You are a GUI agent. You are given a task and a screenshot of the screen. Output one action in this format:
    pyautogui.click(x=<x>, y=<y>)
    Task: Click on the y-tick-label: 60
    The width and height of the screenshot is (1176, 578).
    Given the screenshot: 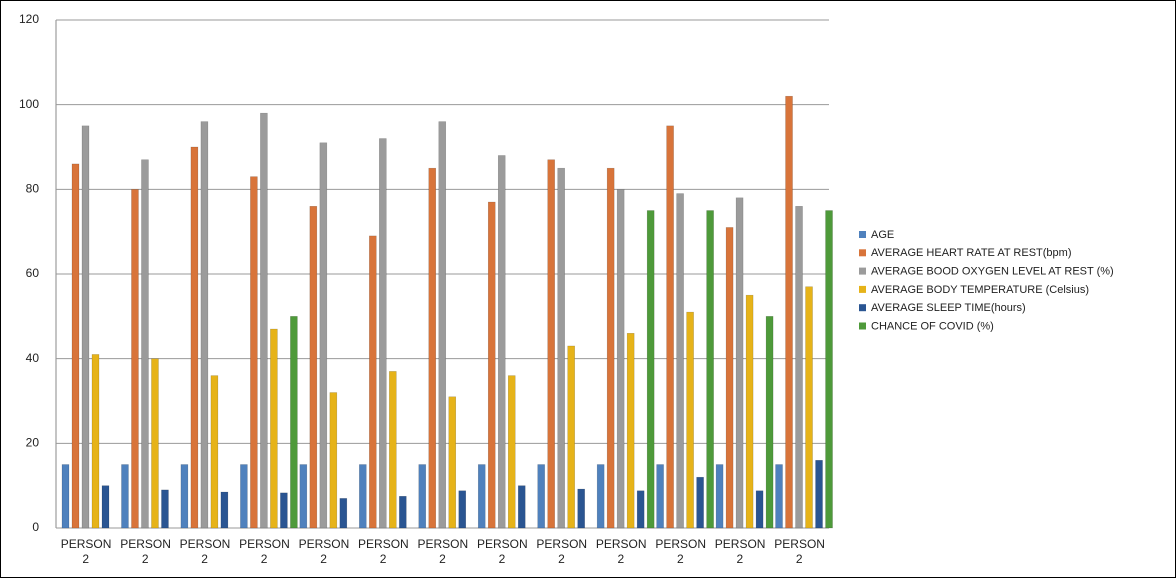 What is the action you would take?
    pyautogui.click(x=33, y=273)
    